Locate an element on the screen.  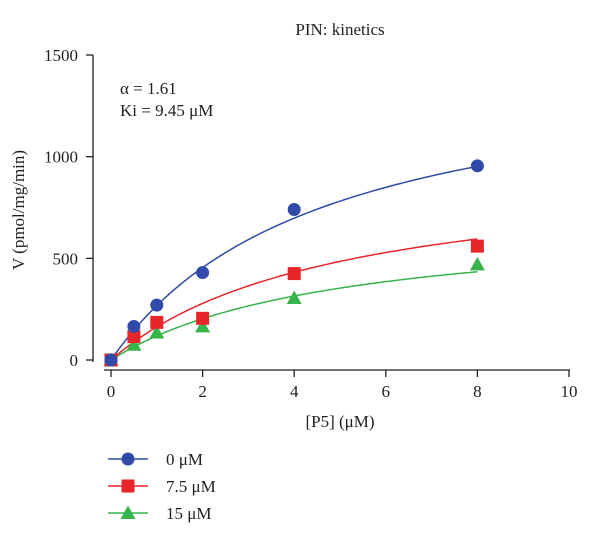
x-axis-label: [P5] (μM) is located at coordinates (339, 421).